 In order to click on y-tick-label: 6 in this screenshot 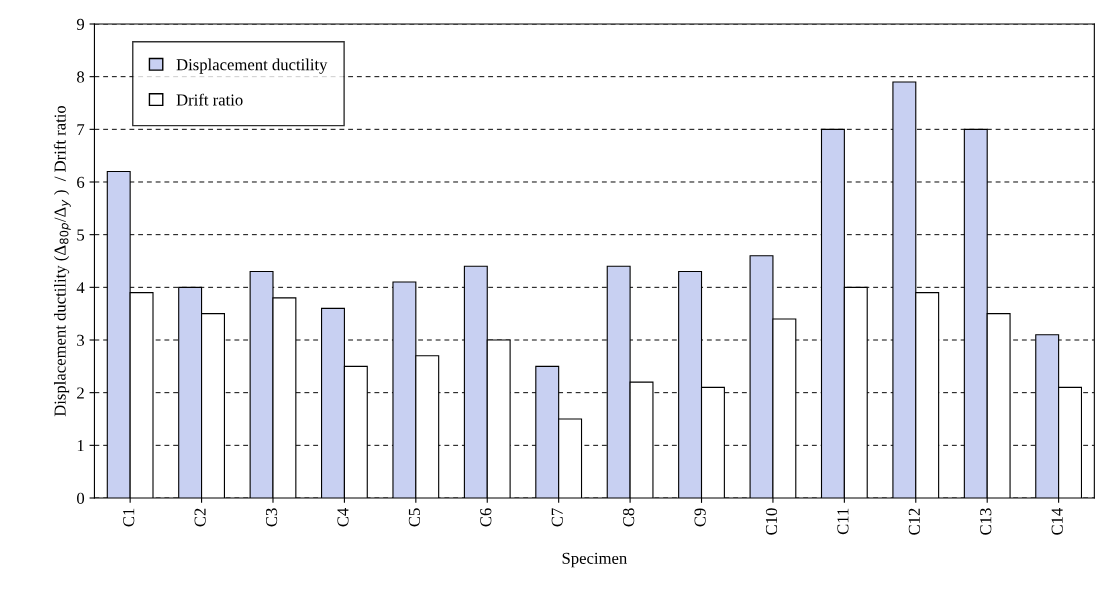, I will do `click(81, 182)`.